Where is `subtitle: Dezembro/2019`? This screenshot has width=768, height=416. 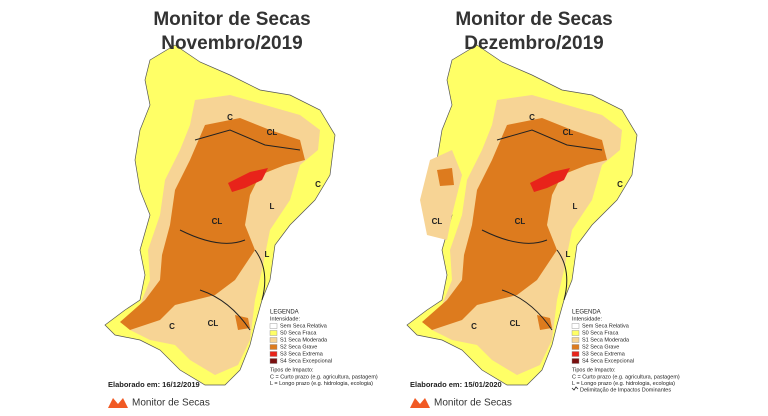 subtitle: Dezembro/2019 is located at coordinates (533, 43).